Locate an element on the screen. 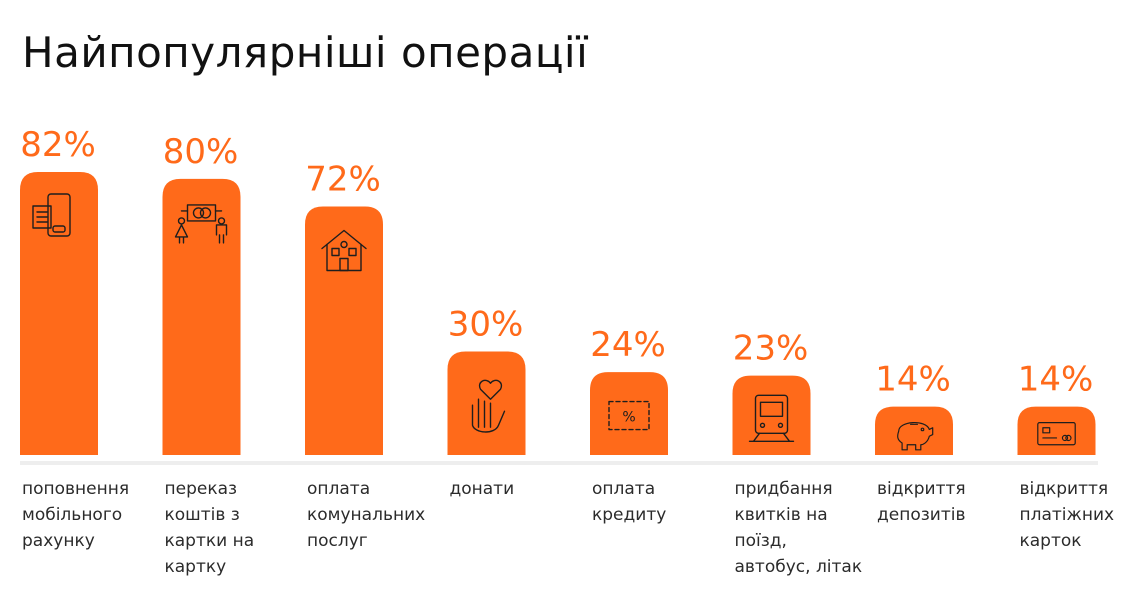  phone-icon is located at coordinates (51, 215).